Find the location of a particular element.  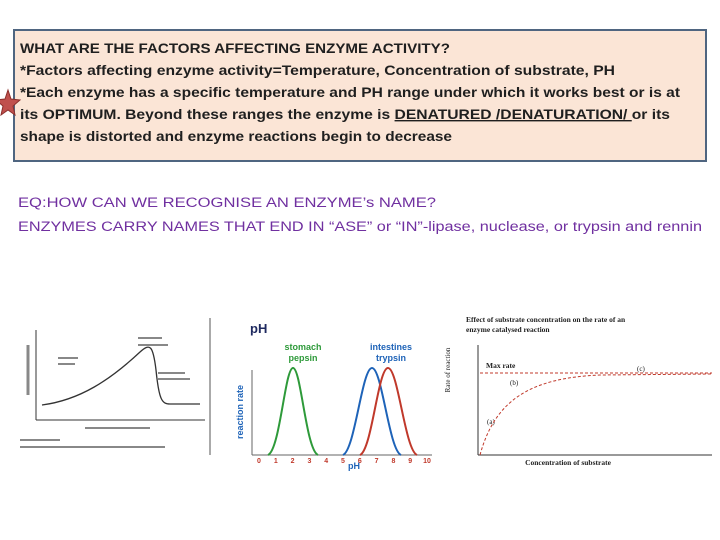

label: pepsin is located at coordinates (302, 358).